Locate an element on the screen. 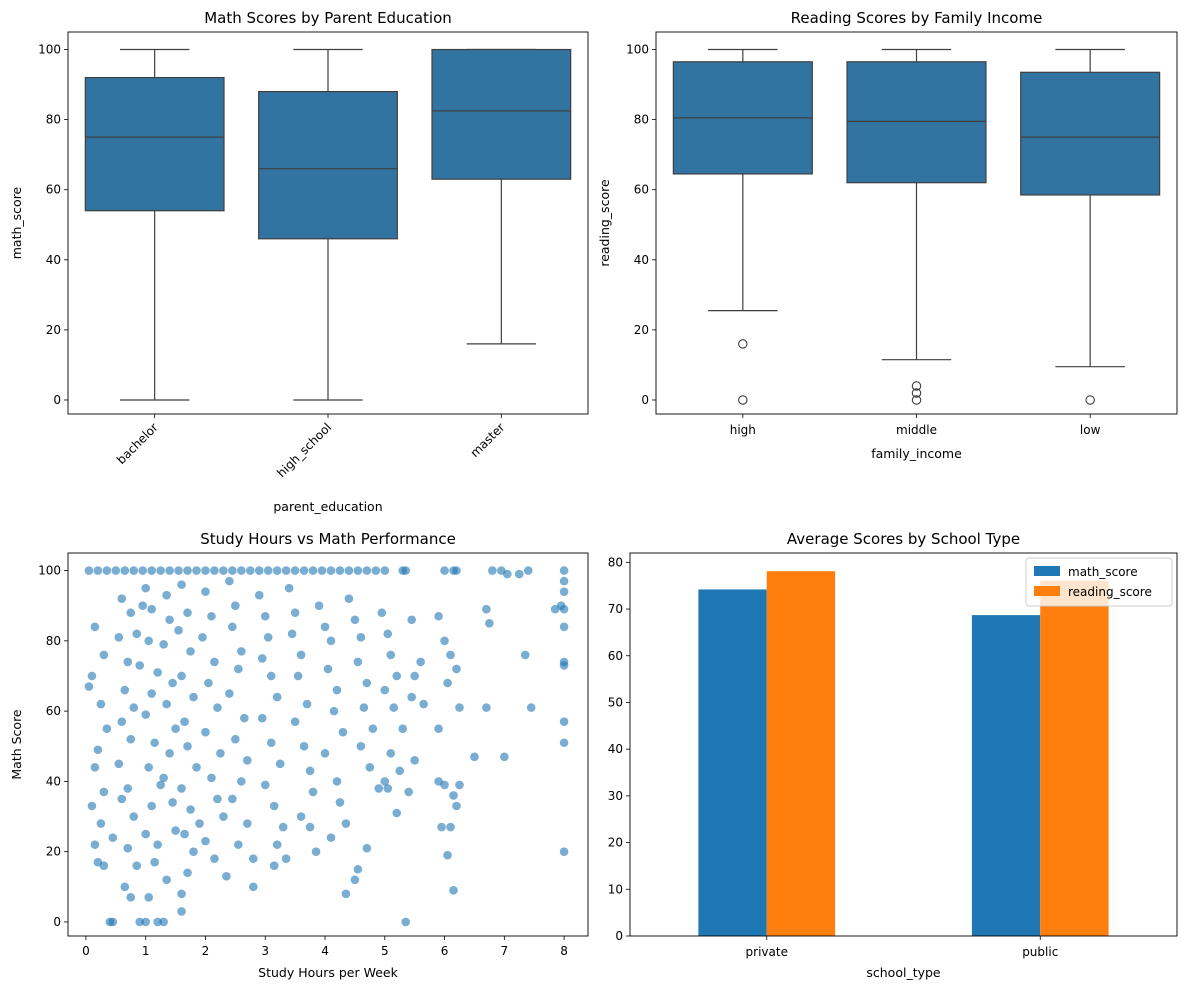 The image size is (1189, 989). box-iqr is located at coordinates (916, 122).